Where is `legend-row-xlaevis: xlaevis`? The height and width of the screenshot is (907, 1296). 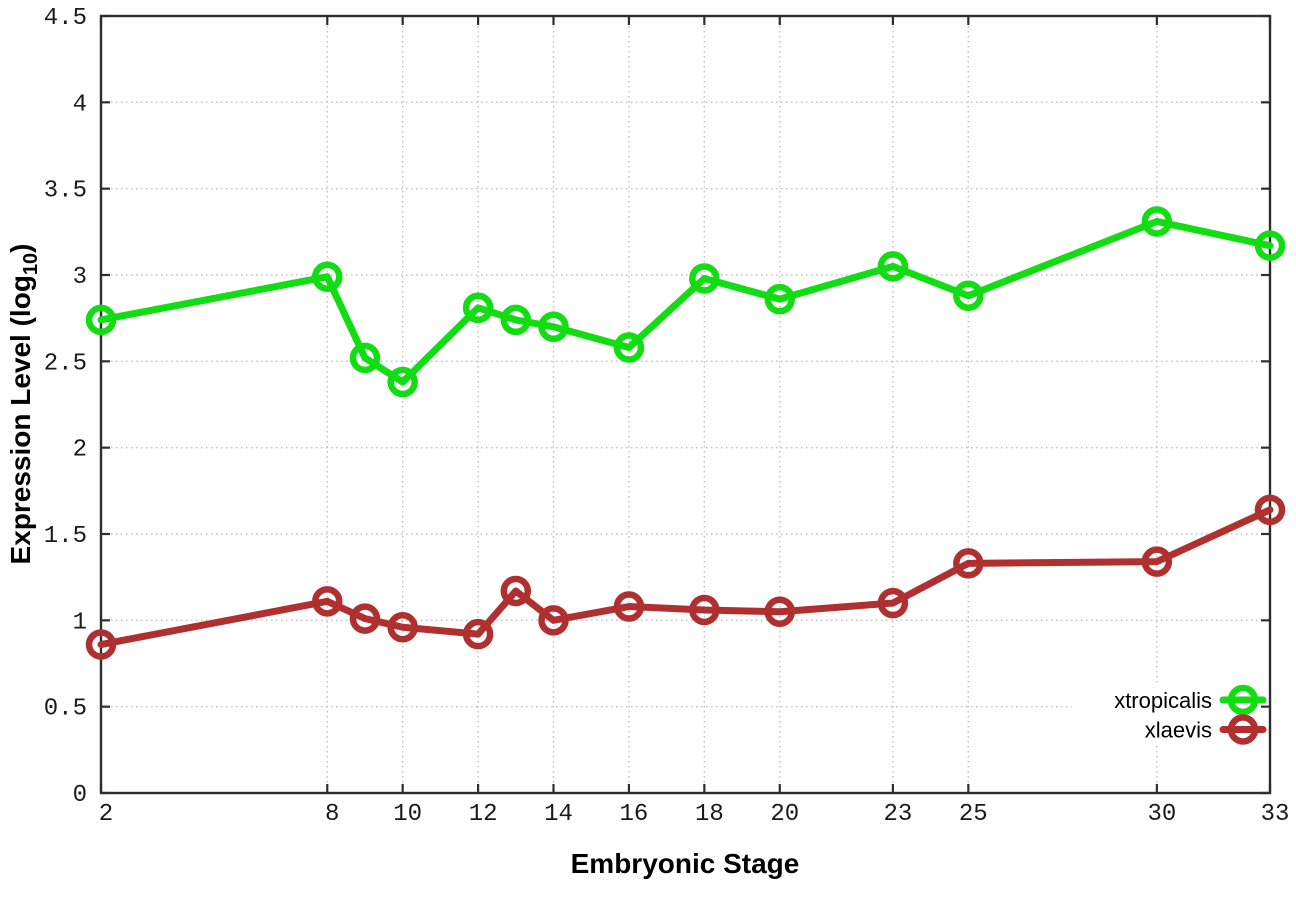
legend-row-xlaevis: xlaevis is located at coordinates (1206, 729).